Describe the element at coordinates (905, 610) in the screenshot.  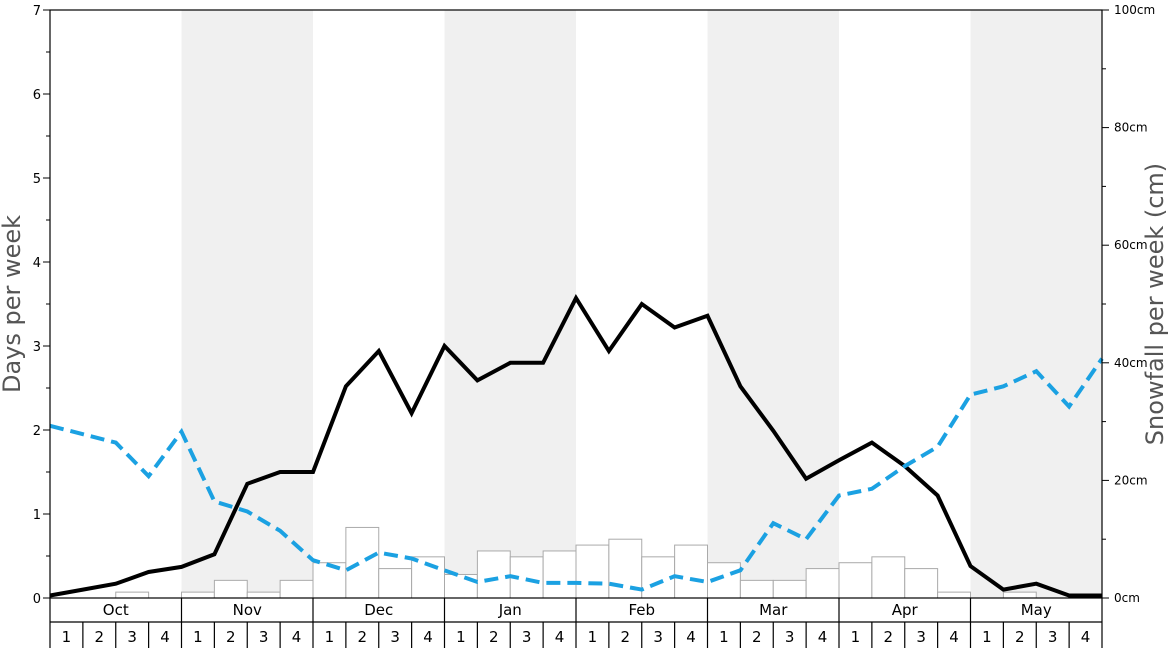
I see `month-label: Apr` at that location.